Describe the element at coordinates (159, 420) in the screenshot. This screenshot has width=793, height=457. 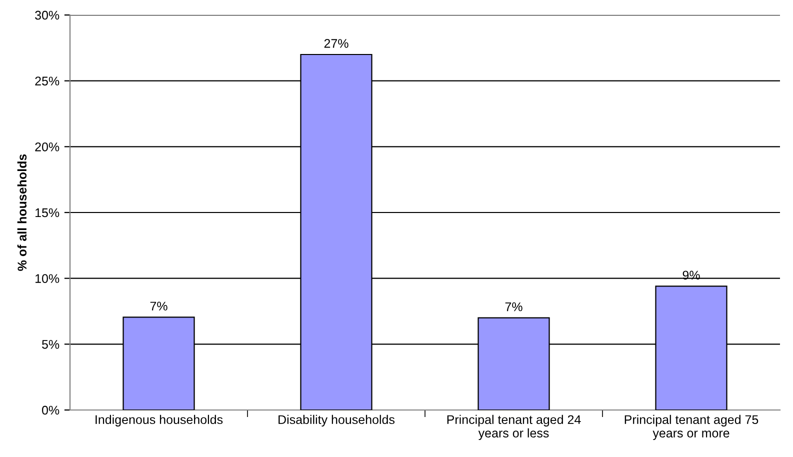
I see `x-tick-label: Indigenous households` at that location.